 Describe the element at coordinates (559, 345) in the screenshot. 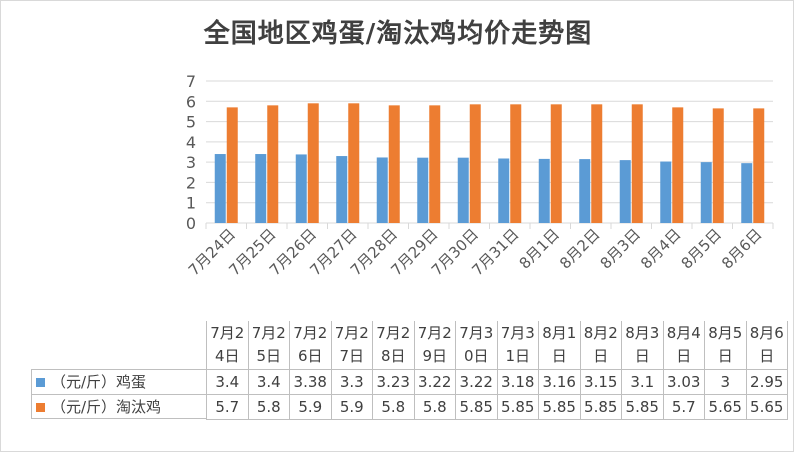

I see `table-header-cell: 8月1 日` at that location.